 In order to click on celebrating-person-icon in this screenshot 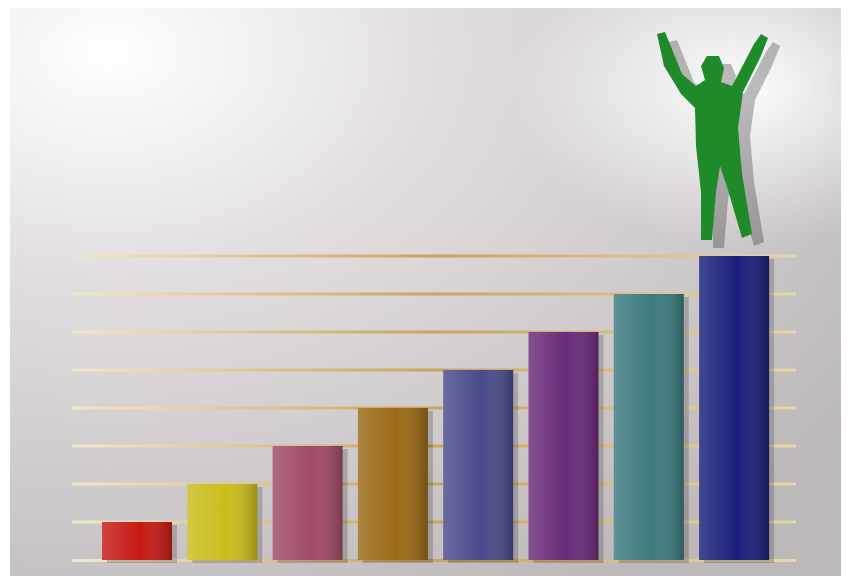, I will do `click(718, 140)`.